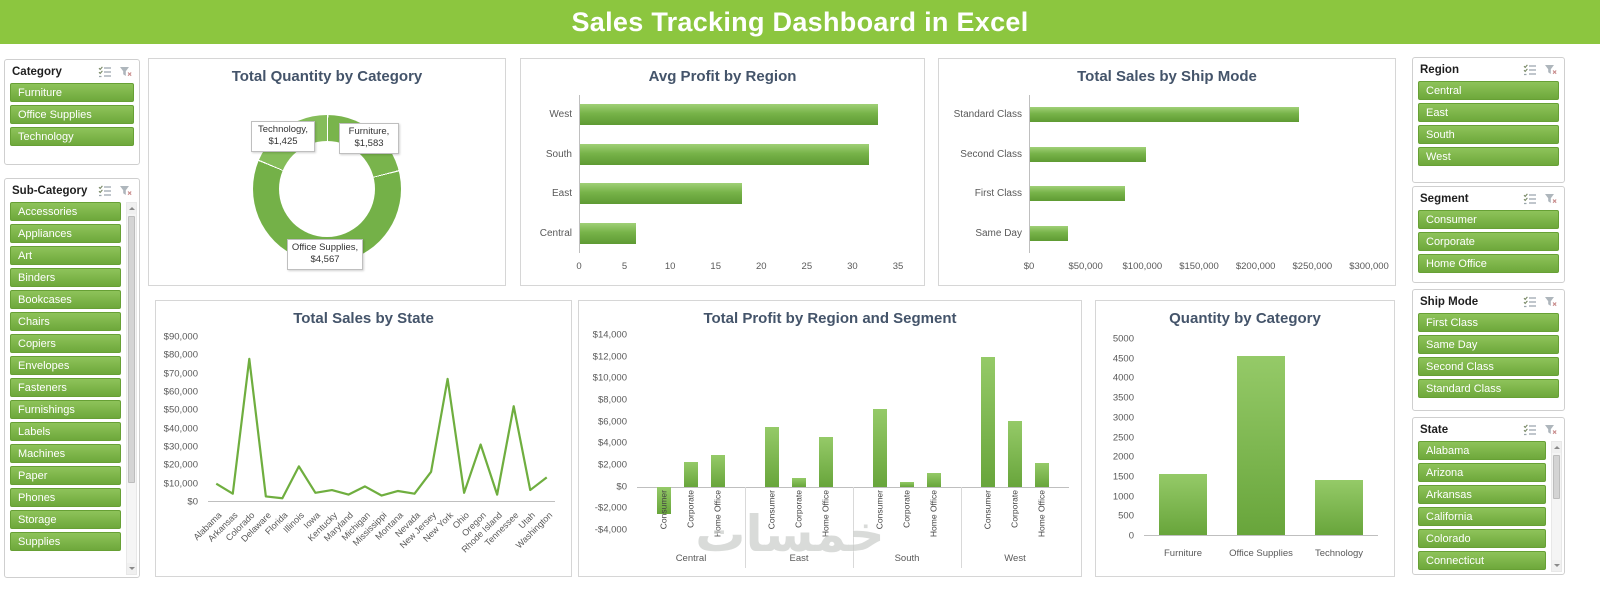  Describe the element at coordinates (363, 318) in the screenshot. I see `chart-title: Total Sales by State` at that location.